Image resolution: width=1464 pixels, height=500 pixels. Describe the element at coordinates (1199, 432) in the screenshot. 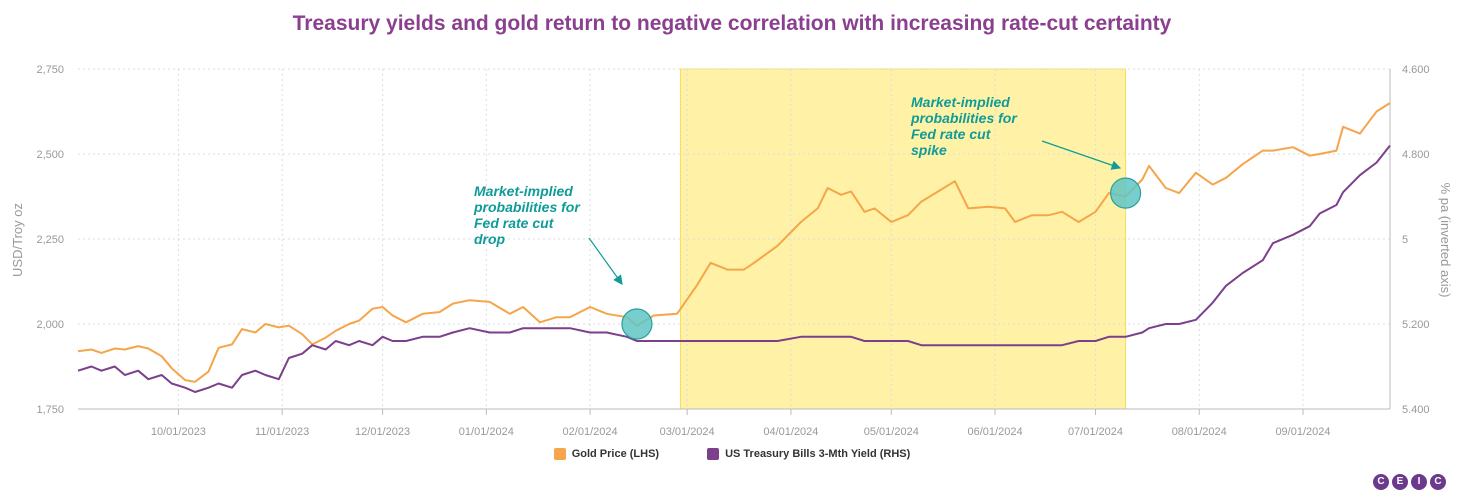

I see `x-tick-label: 08/01/2024` at that location.